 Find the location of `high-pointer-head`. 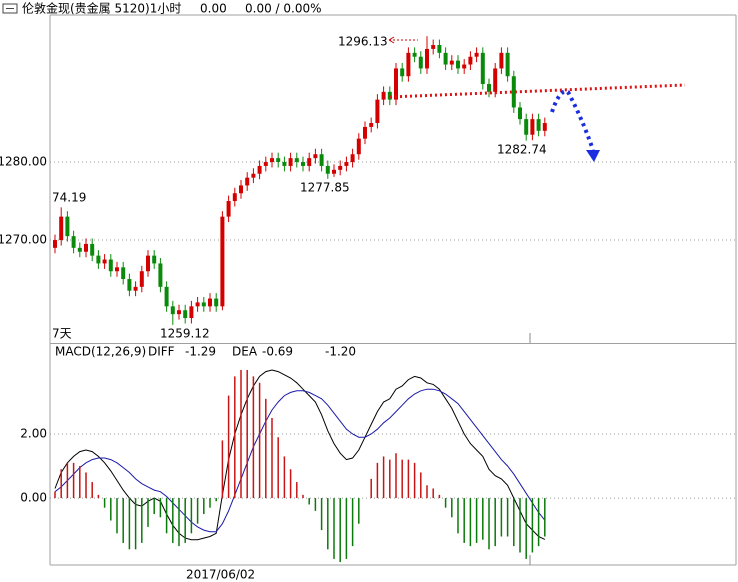

high-pointer-head is located at coordinates (391, 40).